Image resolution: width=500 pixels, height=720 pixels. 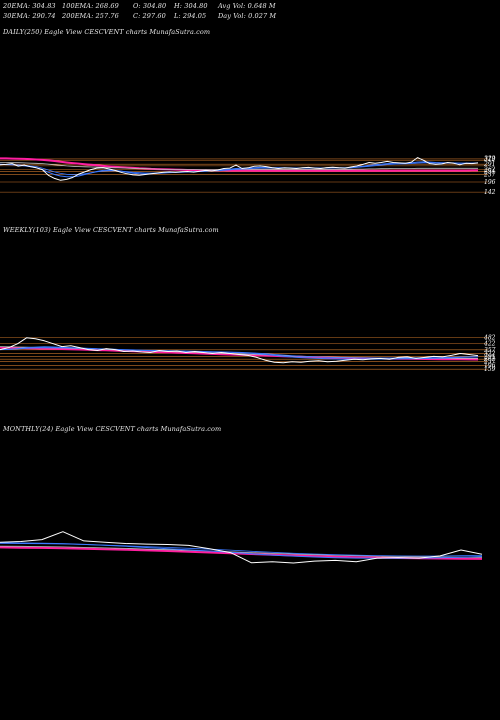 What do you see at coordinates (90, 16) in the screenshot?
I see `stat-ema200: 200EMA: 257.76` at bounding box center [90, 16].